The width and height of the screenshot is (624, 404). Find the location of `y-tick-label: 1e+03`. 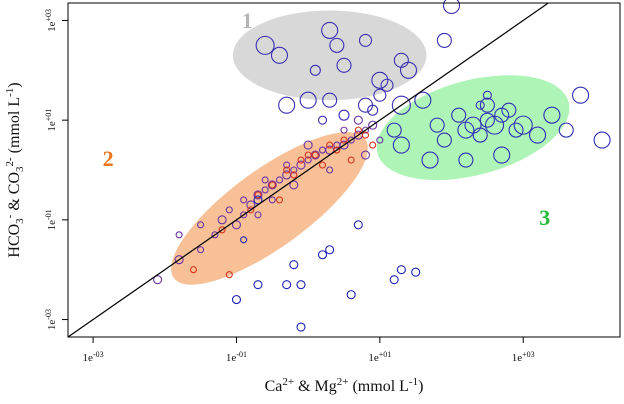

y-tick-label: 1e+03 is located at coordinates (51, 20).